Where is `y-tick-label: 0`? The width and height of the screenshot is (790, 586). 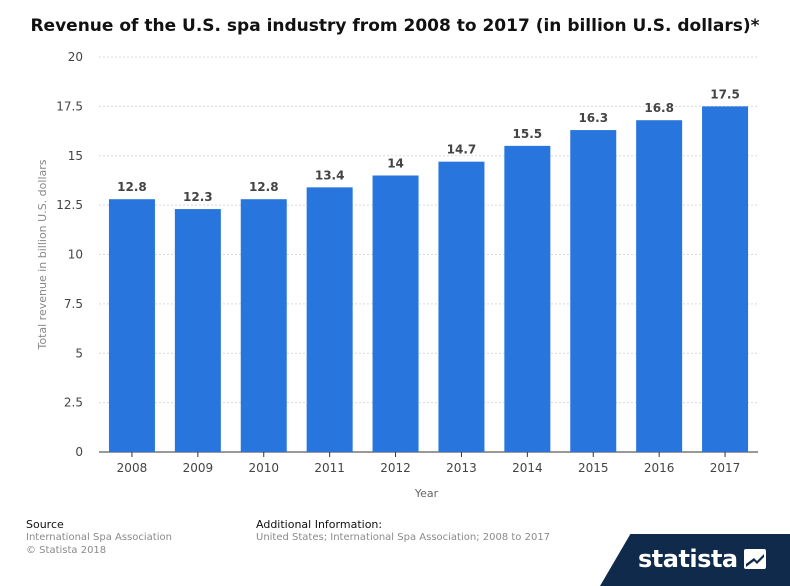 y-tick-label: 0 is located at coordinates (79, 452).